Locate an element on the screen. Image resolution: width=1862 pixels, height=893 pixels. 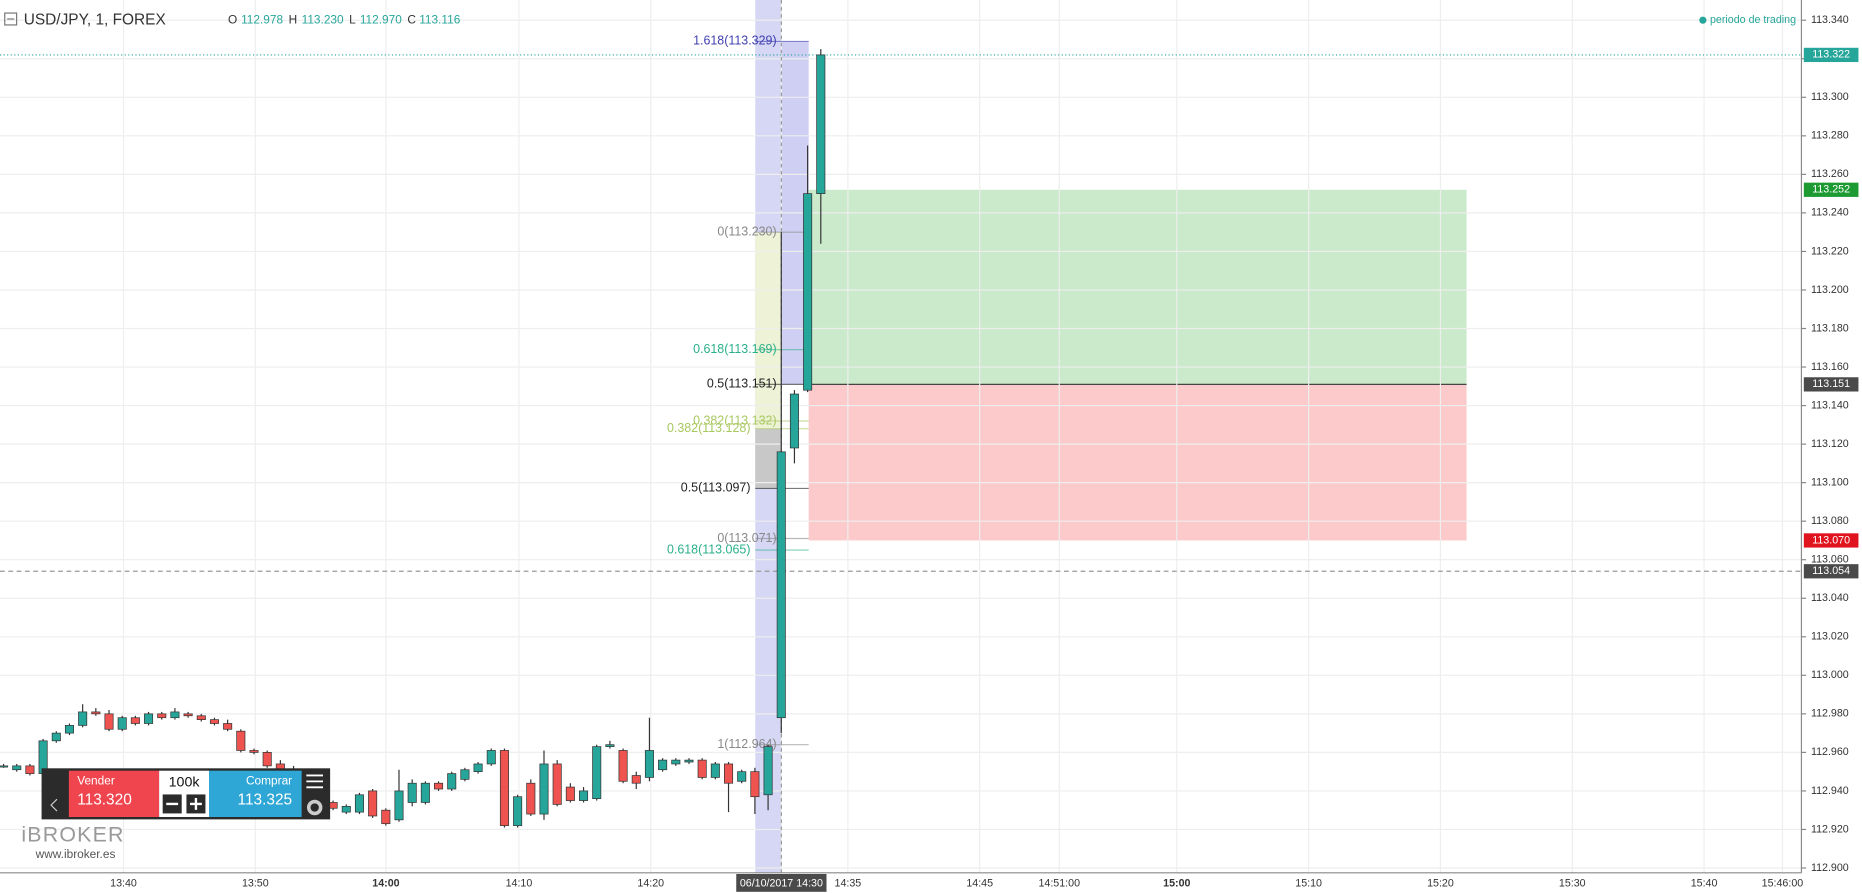
brand-logo: iBROKER is located at coordinates (72, 835).